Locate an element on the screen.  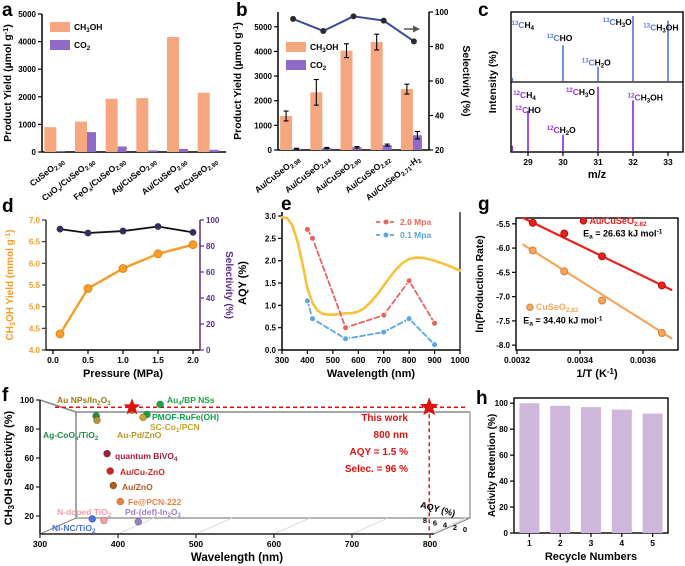
svg-text: 1.5 is located at coordinates (158, 360).